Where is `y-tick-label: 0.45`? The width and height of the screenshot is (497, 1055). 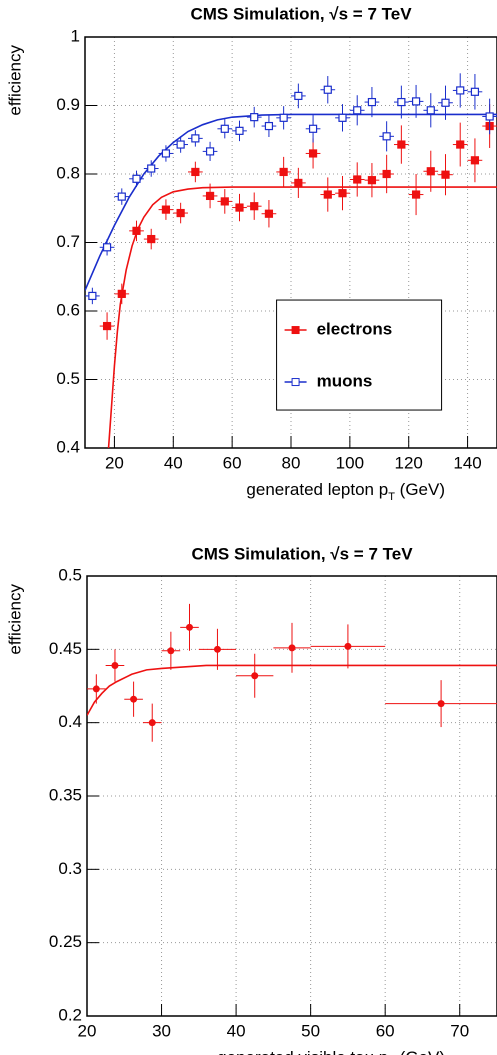
y-tick-label: 0.45 is located at coordinates (65, 648).